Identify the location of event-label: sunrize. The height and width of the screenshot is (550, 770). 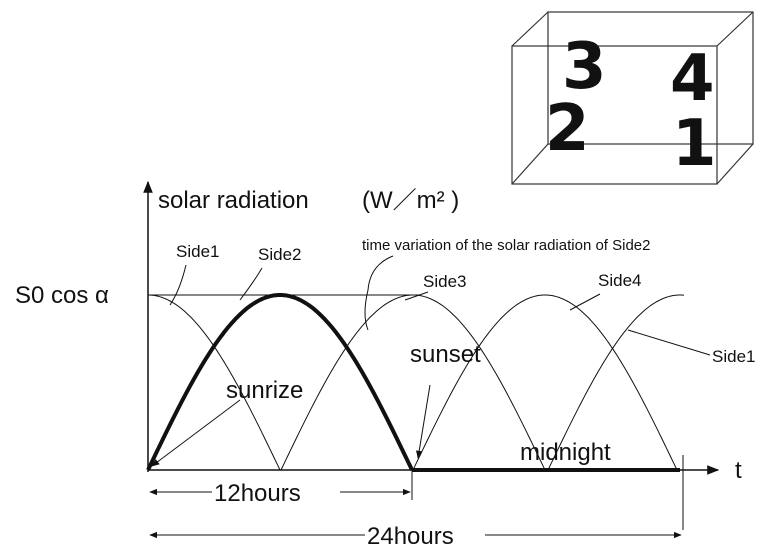
(264, 390).